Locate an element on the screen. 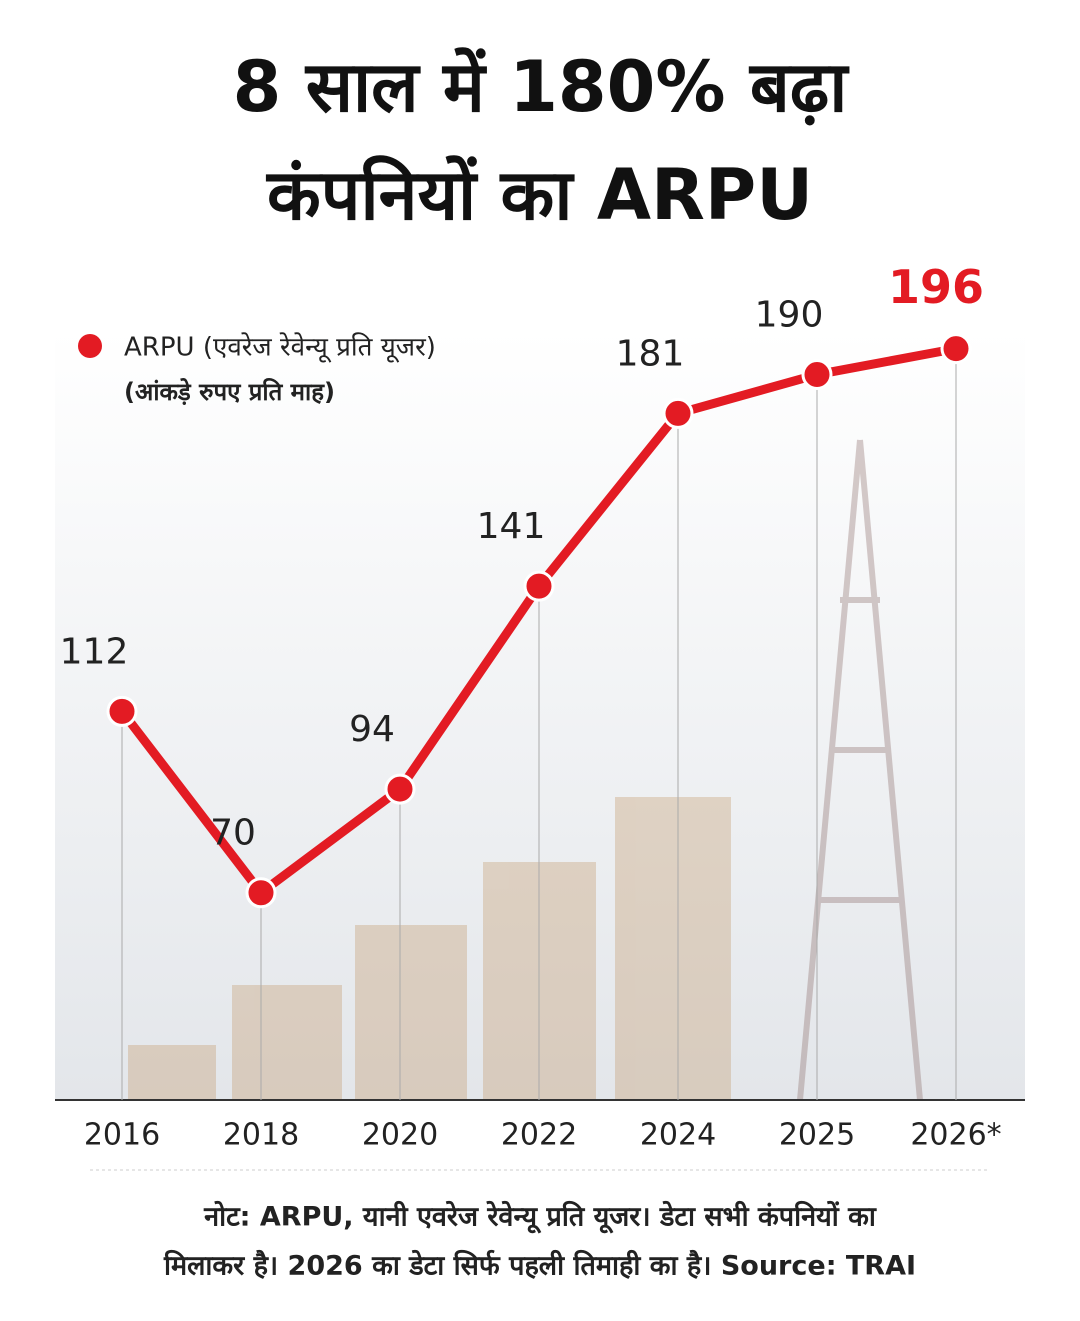 Image resolution: width=1080 pixels, height=1321 pixels. title-line: 8 साल में 180% बढ़ा is located at coordinates (542, 87).